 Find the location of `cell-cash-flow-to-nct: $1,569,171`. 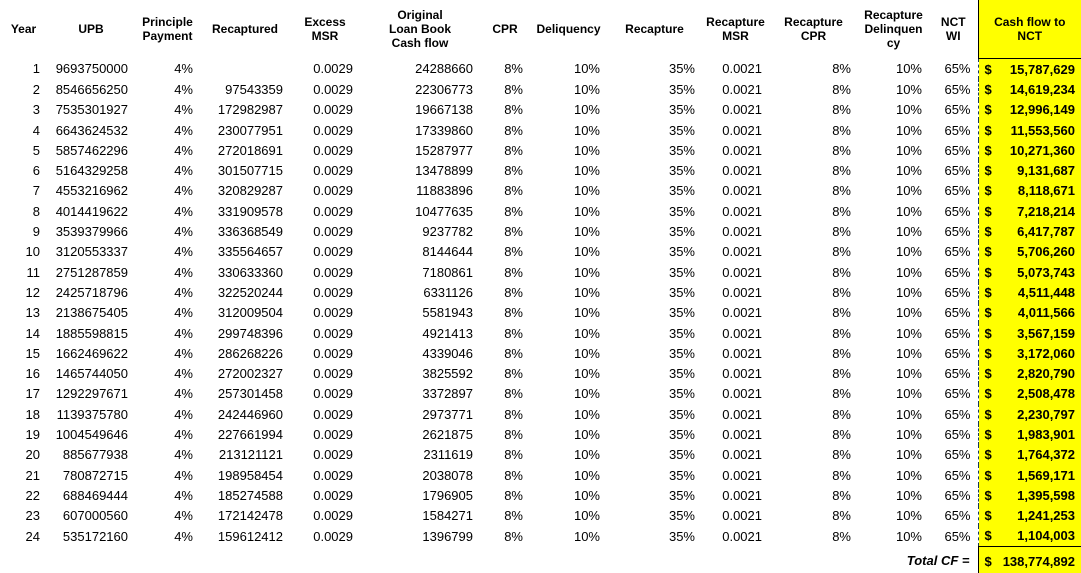

cell-cash-flow-to-nct: $1,569,171 is located at coordinates (1029, 475).